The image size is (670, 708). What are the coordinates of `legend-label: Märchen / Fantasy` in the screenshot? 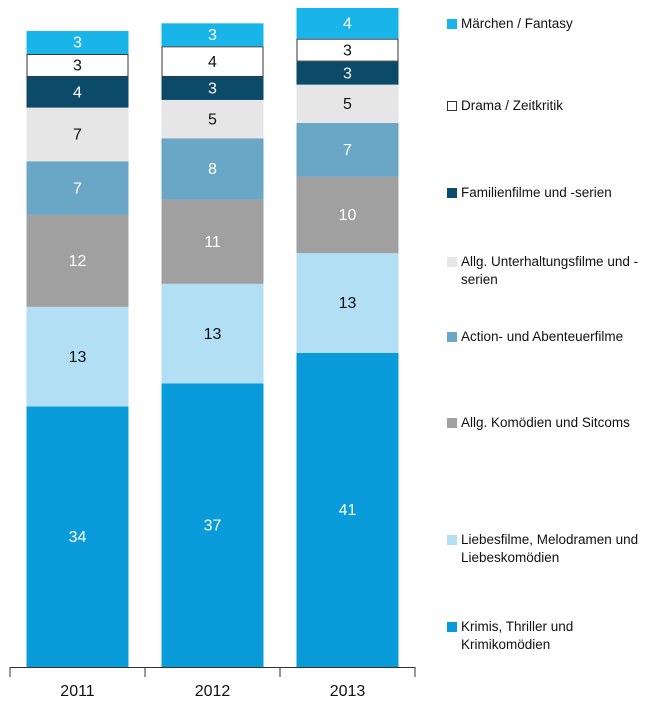 It's located at (517, 23).